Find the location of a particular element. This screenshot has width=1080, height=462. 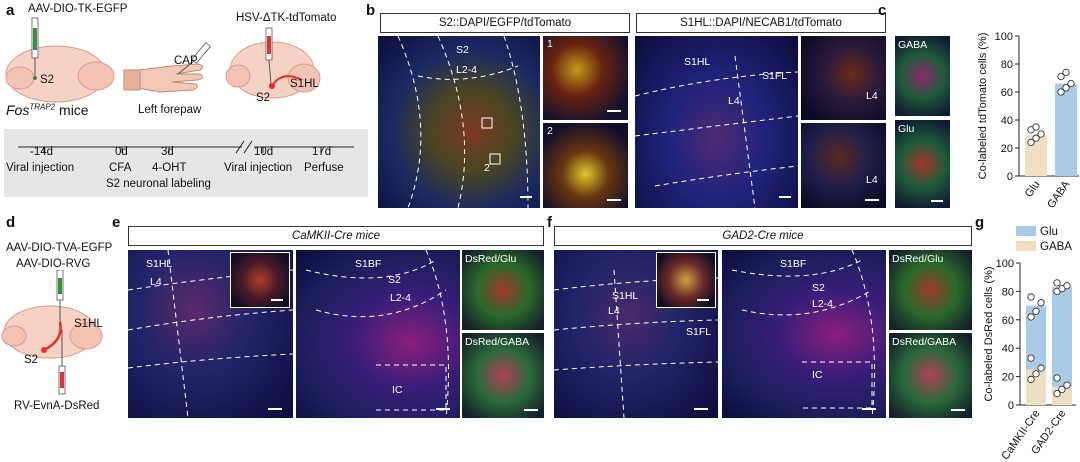

dsred-glu-micrograph-e is located at coordinates (503, 290).